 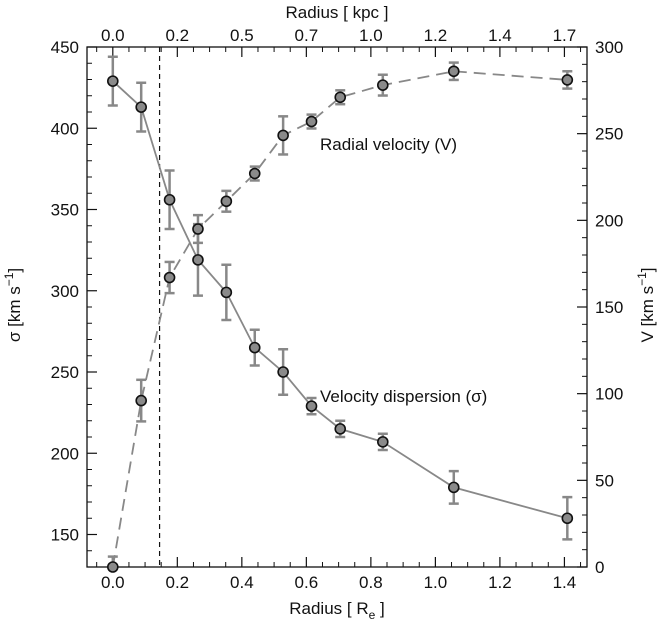 What do you see at coordinates (65, 535) in the screenshot?
I see `y-left-tick-label: 150` at bounding box center [65, 535].